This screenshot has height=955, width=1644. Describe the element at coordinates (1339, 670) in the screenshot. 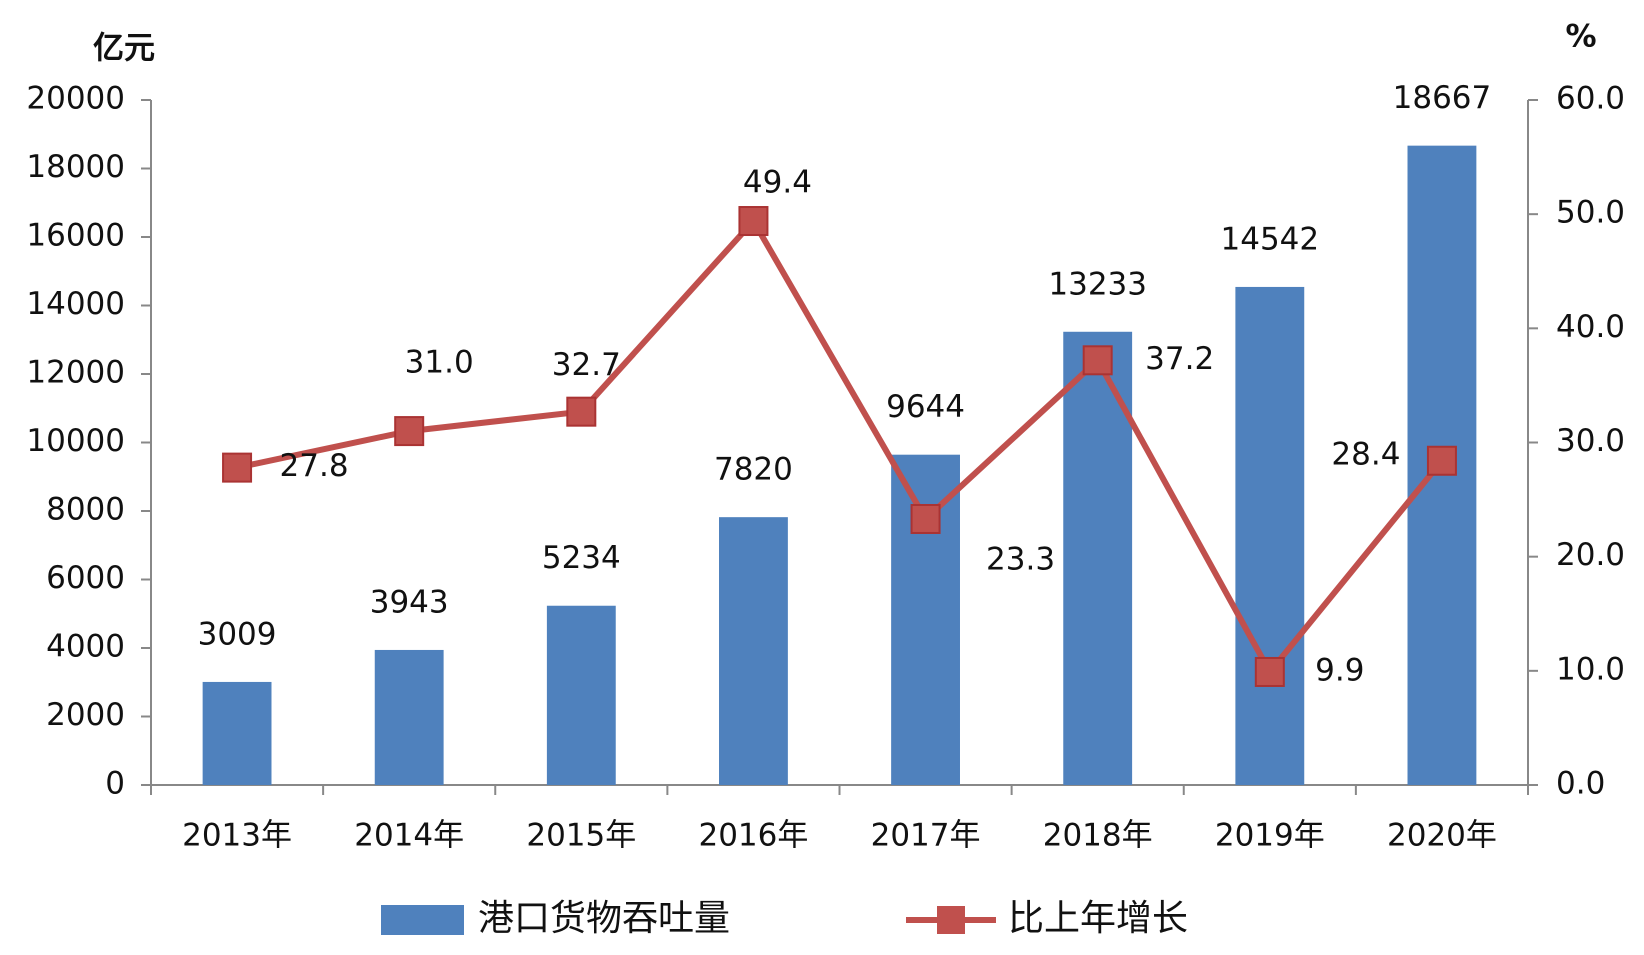

I see `line-value-label: 9.9` at that location.